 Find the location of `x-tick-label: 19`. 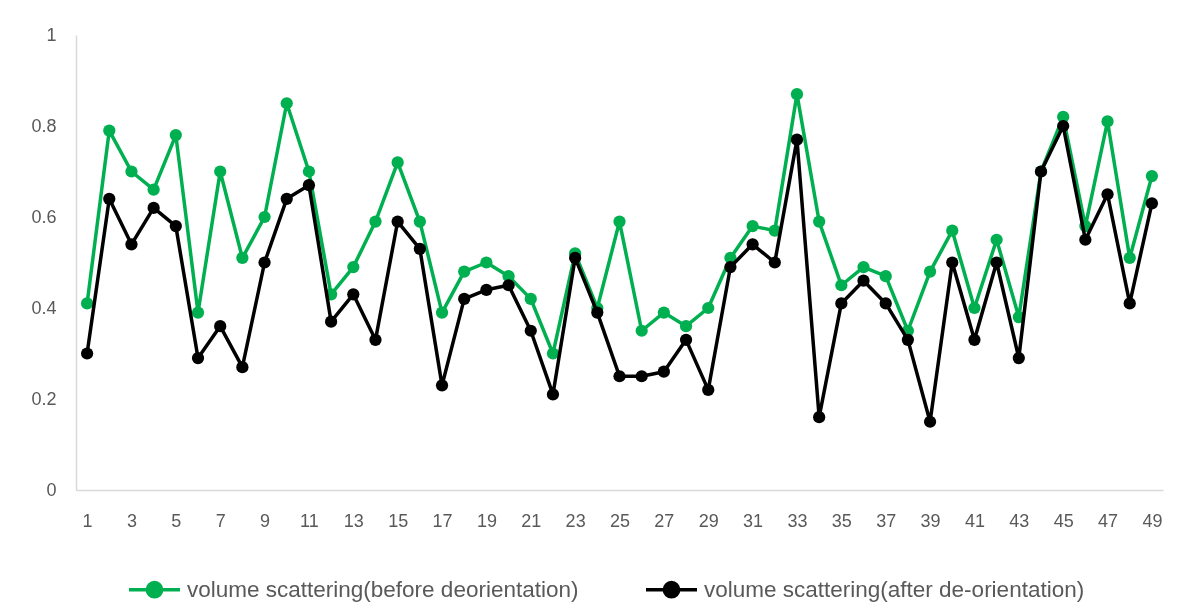

x-tick-label: 19 is located at coordinates (486, 520).